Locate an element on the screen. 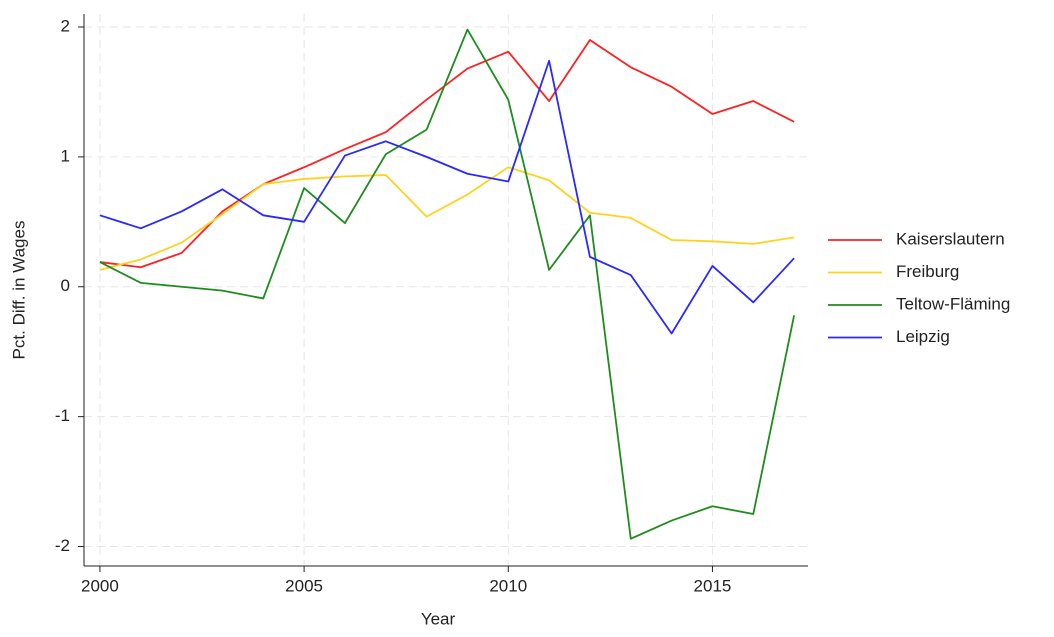 The height and width of the screenshot is (637, 1054). x-tick-label: 2015 is located at coordinates (713, 585).